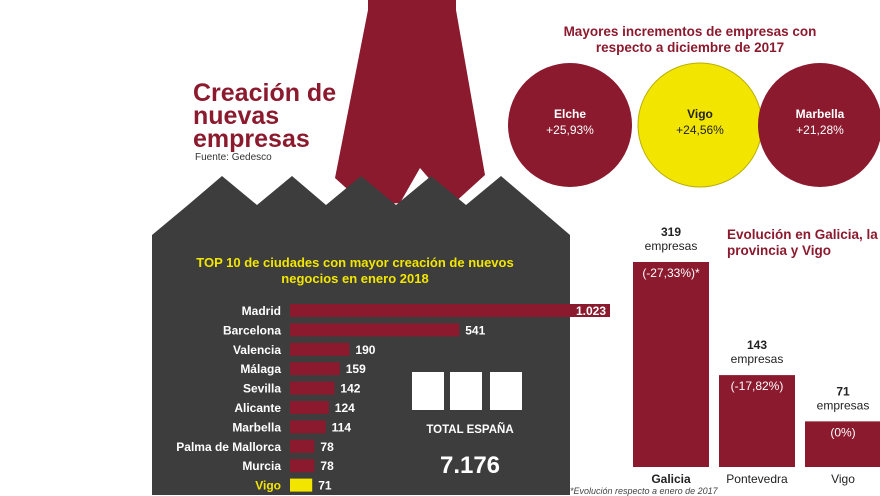 The height and width of the screenshot is (496, 880). What do you see at coordinates (257, 408) in the screenshot?
I see `bar-category-label: Alicante` at bounding box center [257, 408].